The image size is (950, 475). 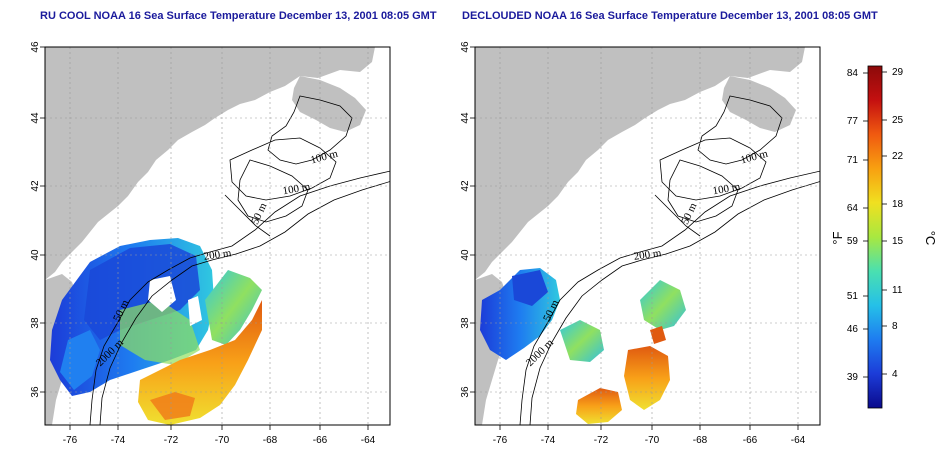 I want to click on celsius-tick-label: 8, so click(x=895, y=326).